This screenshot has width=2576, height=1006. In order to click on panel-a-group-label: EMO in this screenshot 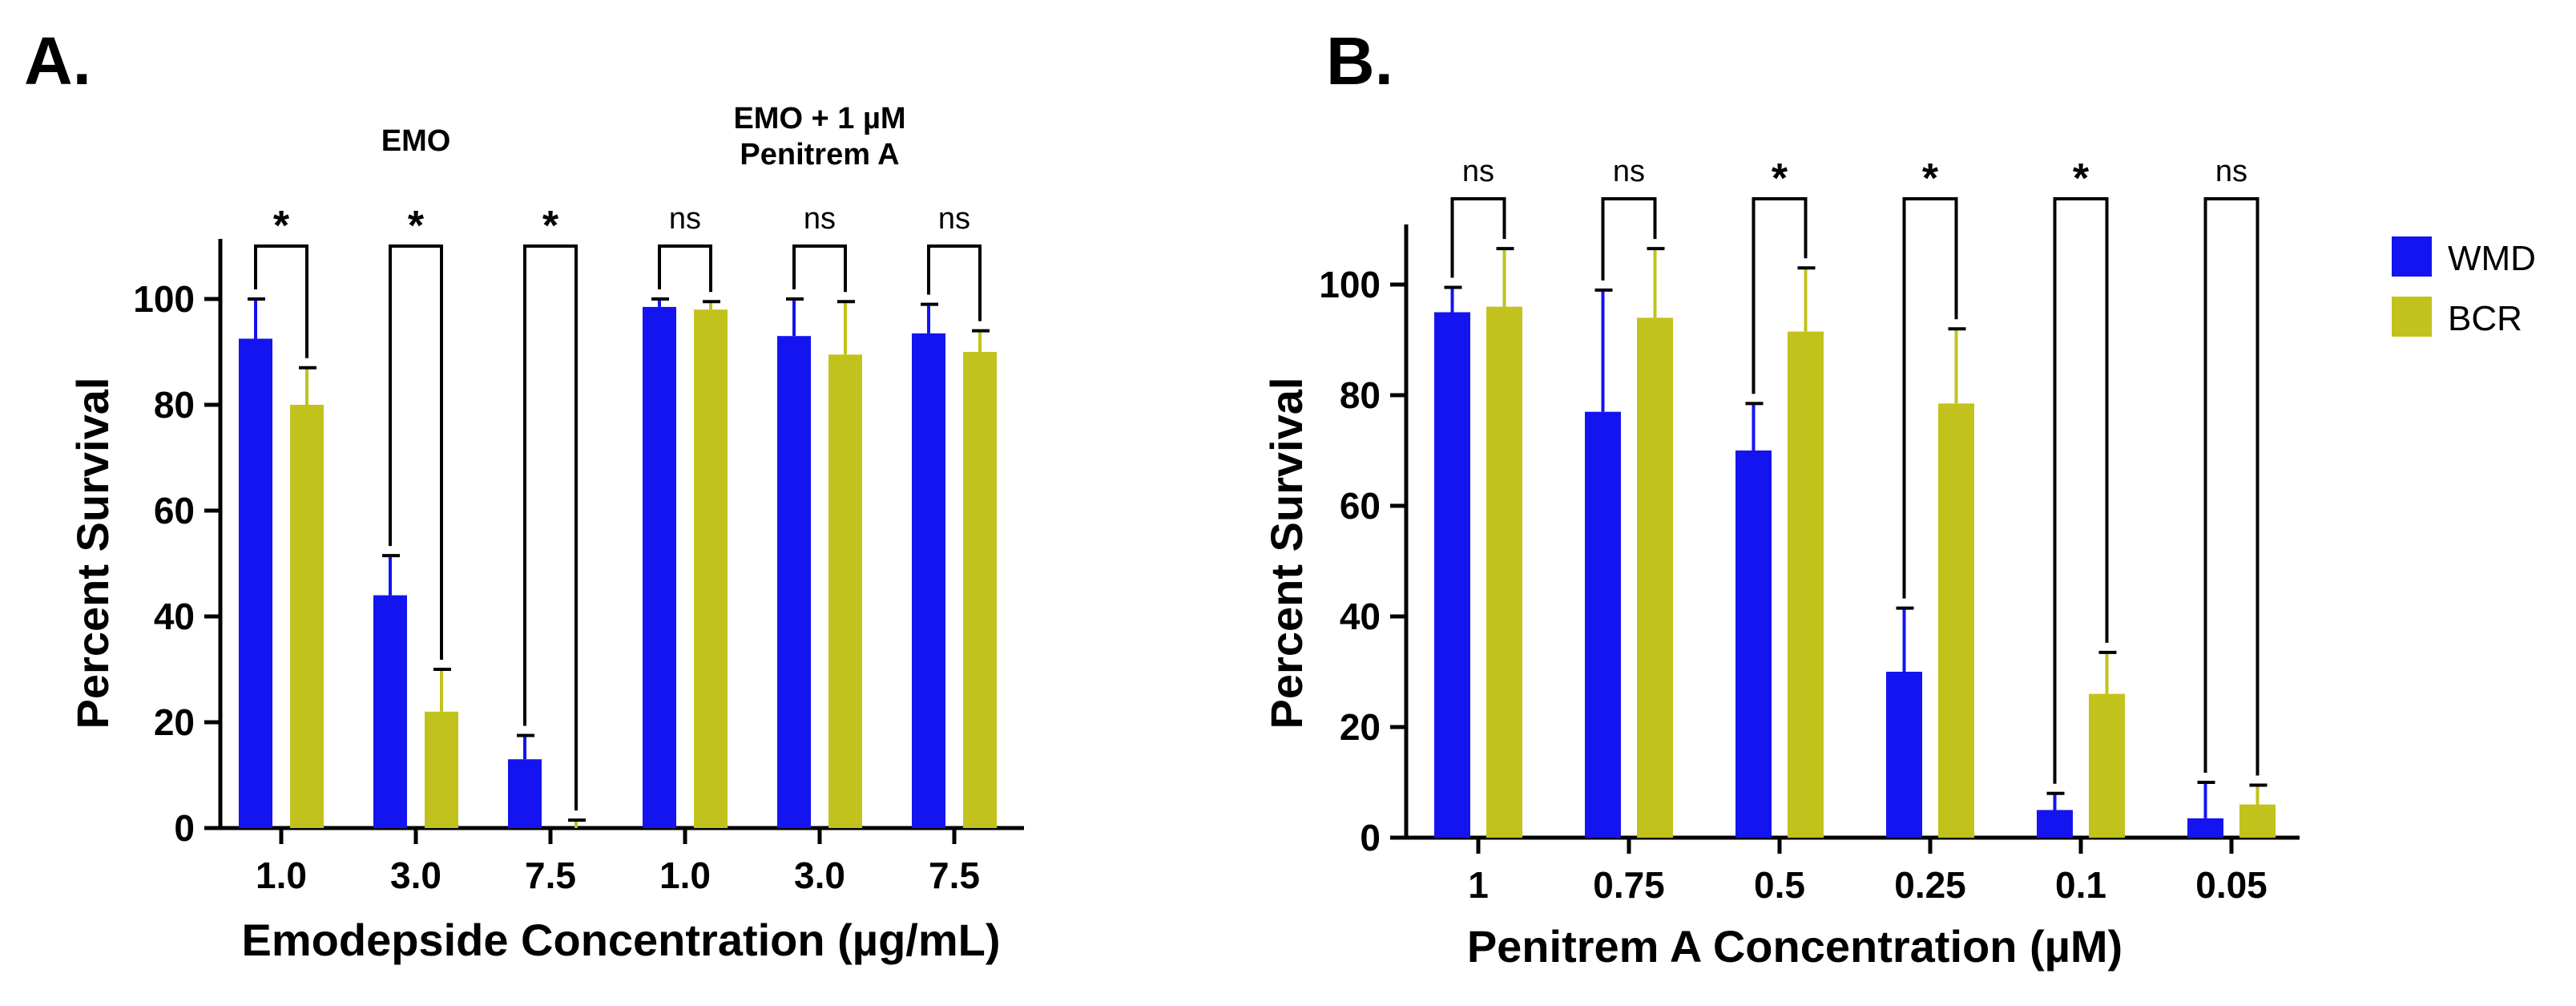, I will do `click(416, 141)`.